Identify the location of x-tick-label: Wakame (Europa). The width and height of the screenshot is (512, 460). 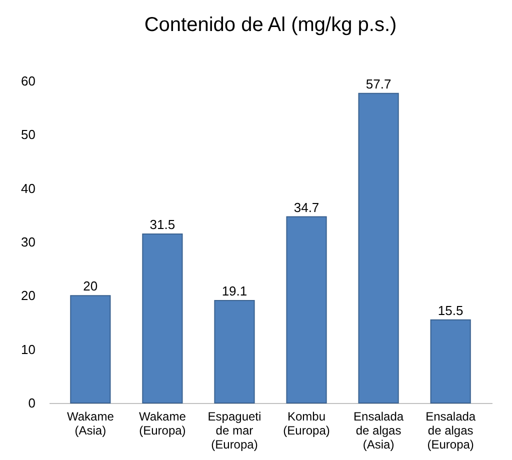
(162, 424).